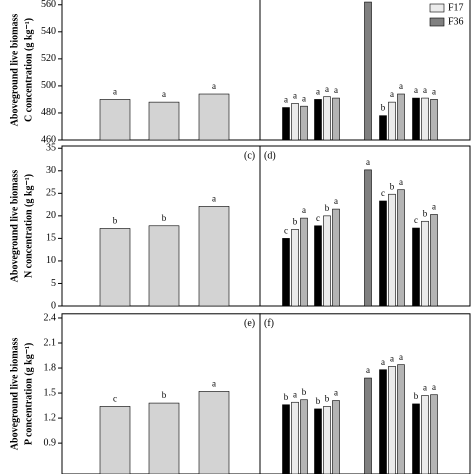 The width and height of the screenshot is (474, 474). Describe the element at coordinates (48, 85) in the screenshot. I see `y-tick-label: 500` at that location.